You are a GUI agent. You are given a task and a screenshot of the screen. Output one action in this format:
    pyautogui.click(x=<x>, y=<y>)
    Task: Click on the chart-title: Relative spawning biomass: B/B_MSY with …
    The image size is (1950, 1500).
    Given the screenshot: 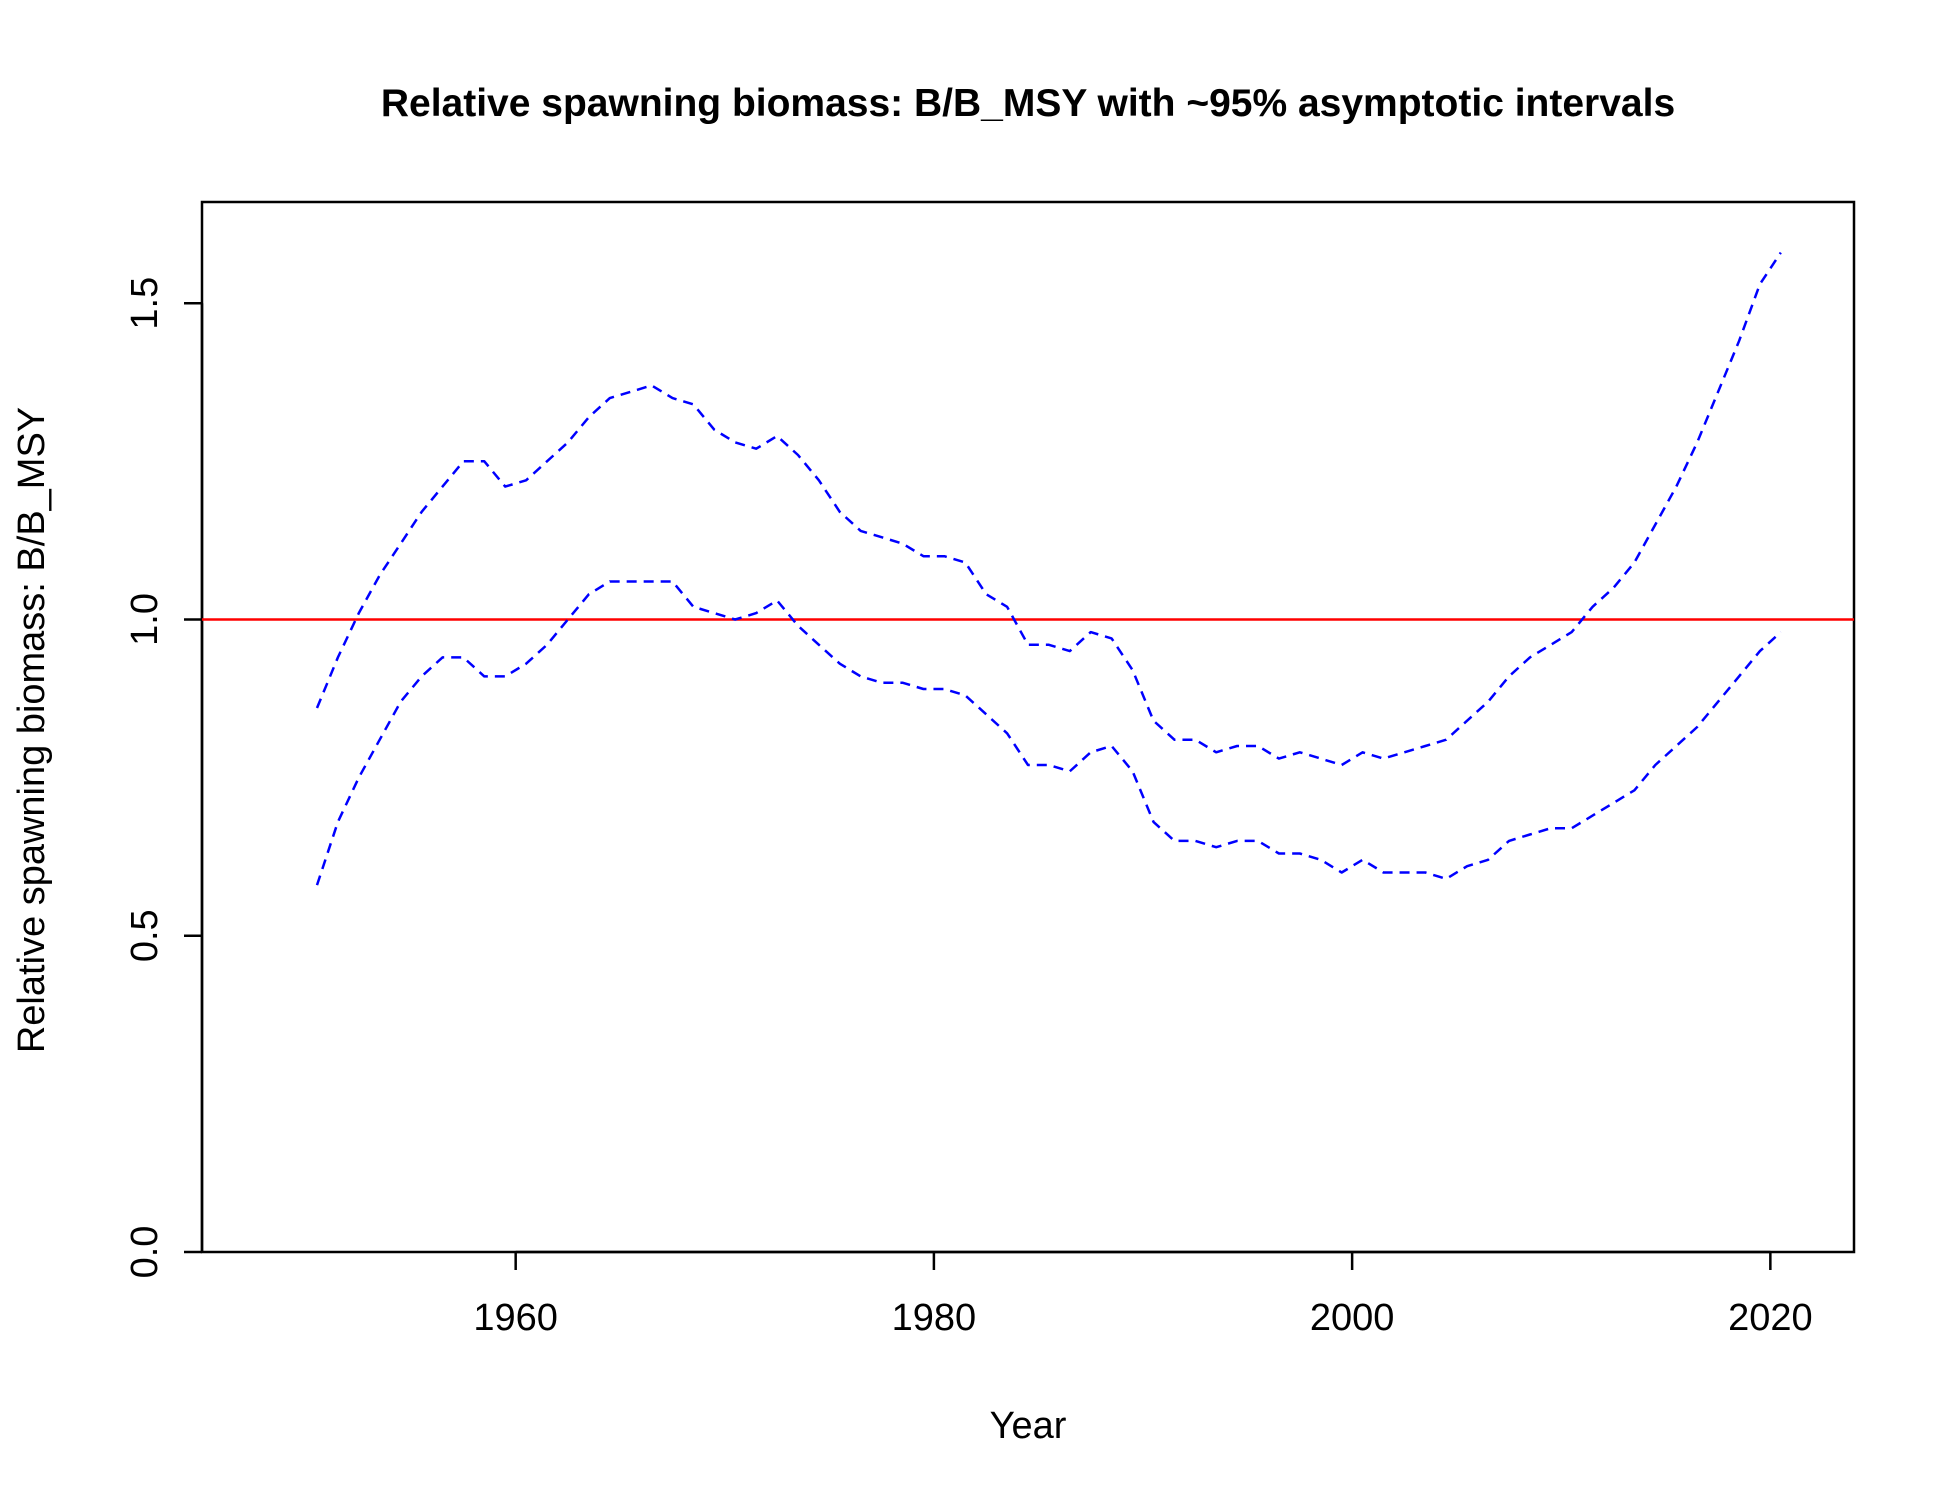 What is the action you would take?
    pyautogui.click(x=1028, y=103)
    